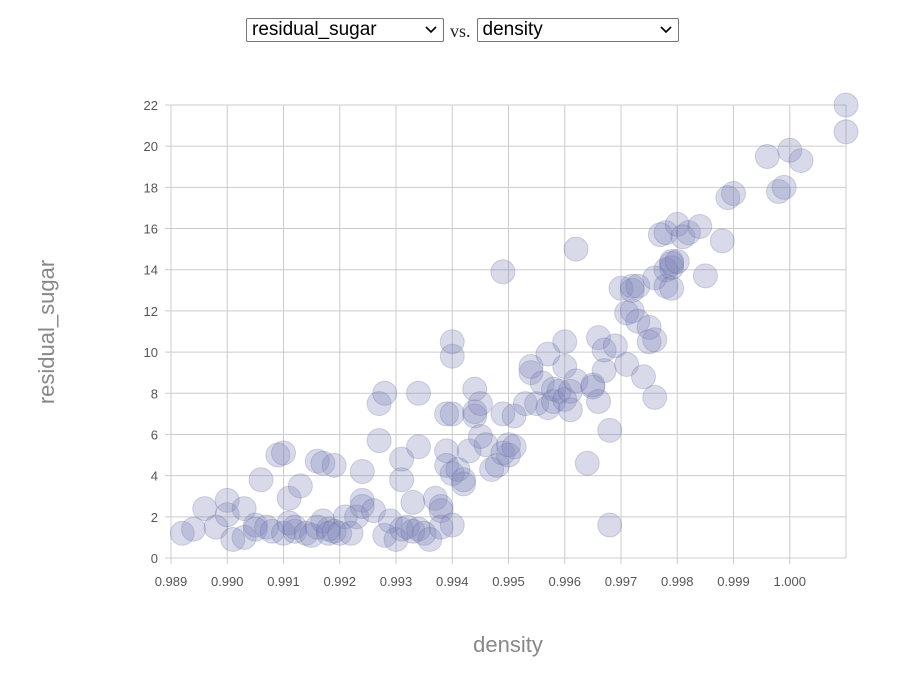 Image resolution: width=898 pixels, height=683 pixels. I want to click on chevron-down-icon, so click(665, 30).